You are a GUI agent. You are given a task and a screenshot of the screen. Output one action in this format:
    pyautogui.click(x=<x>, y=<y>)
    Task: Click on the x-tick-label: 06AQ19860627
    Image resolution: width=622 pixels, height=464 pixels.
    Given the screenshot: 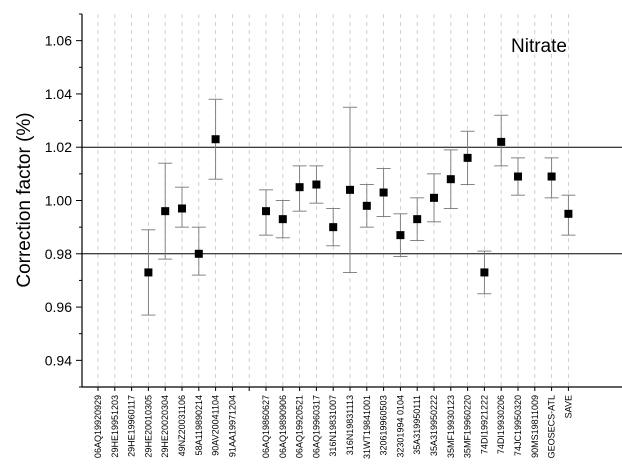 What is the action you would take?
    pyautogui.click(x=266, y=426)
    